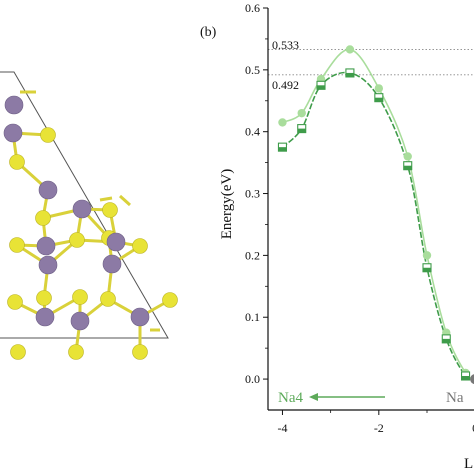  I want to click on y-axis-title: Energy(eV), so click(227, 204).